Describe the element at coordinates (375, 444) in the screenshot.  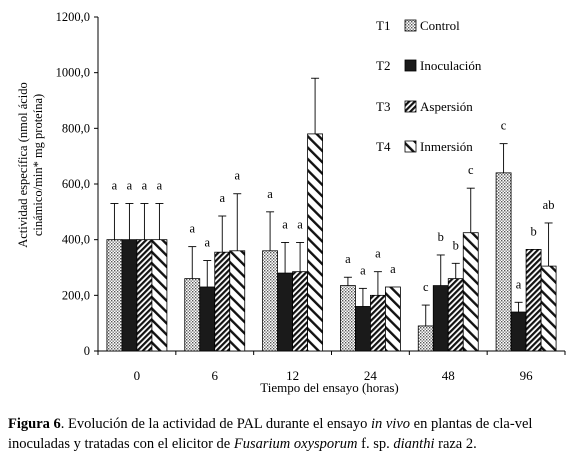
I see `caption-text-3: f. sp.` at that location.